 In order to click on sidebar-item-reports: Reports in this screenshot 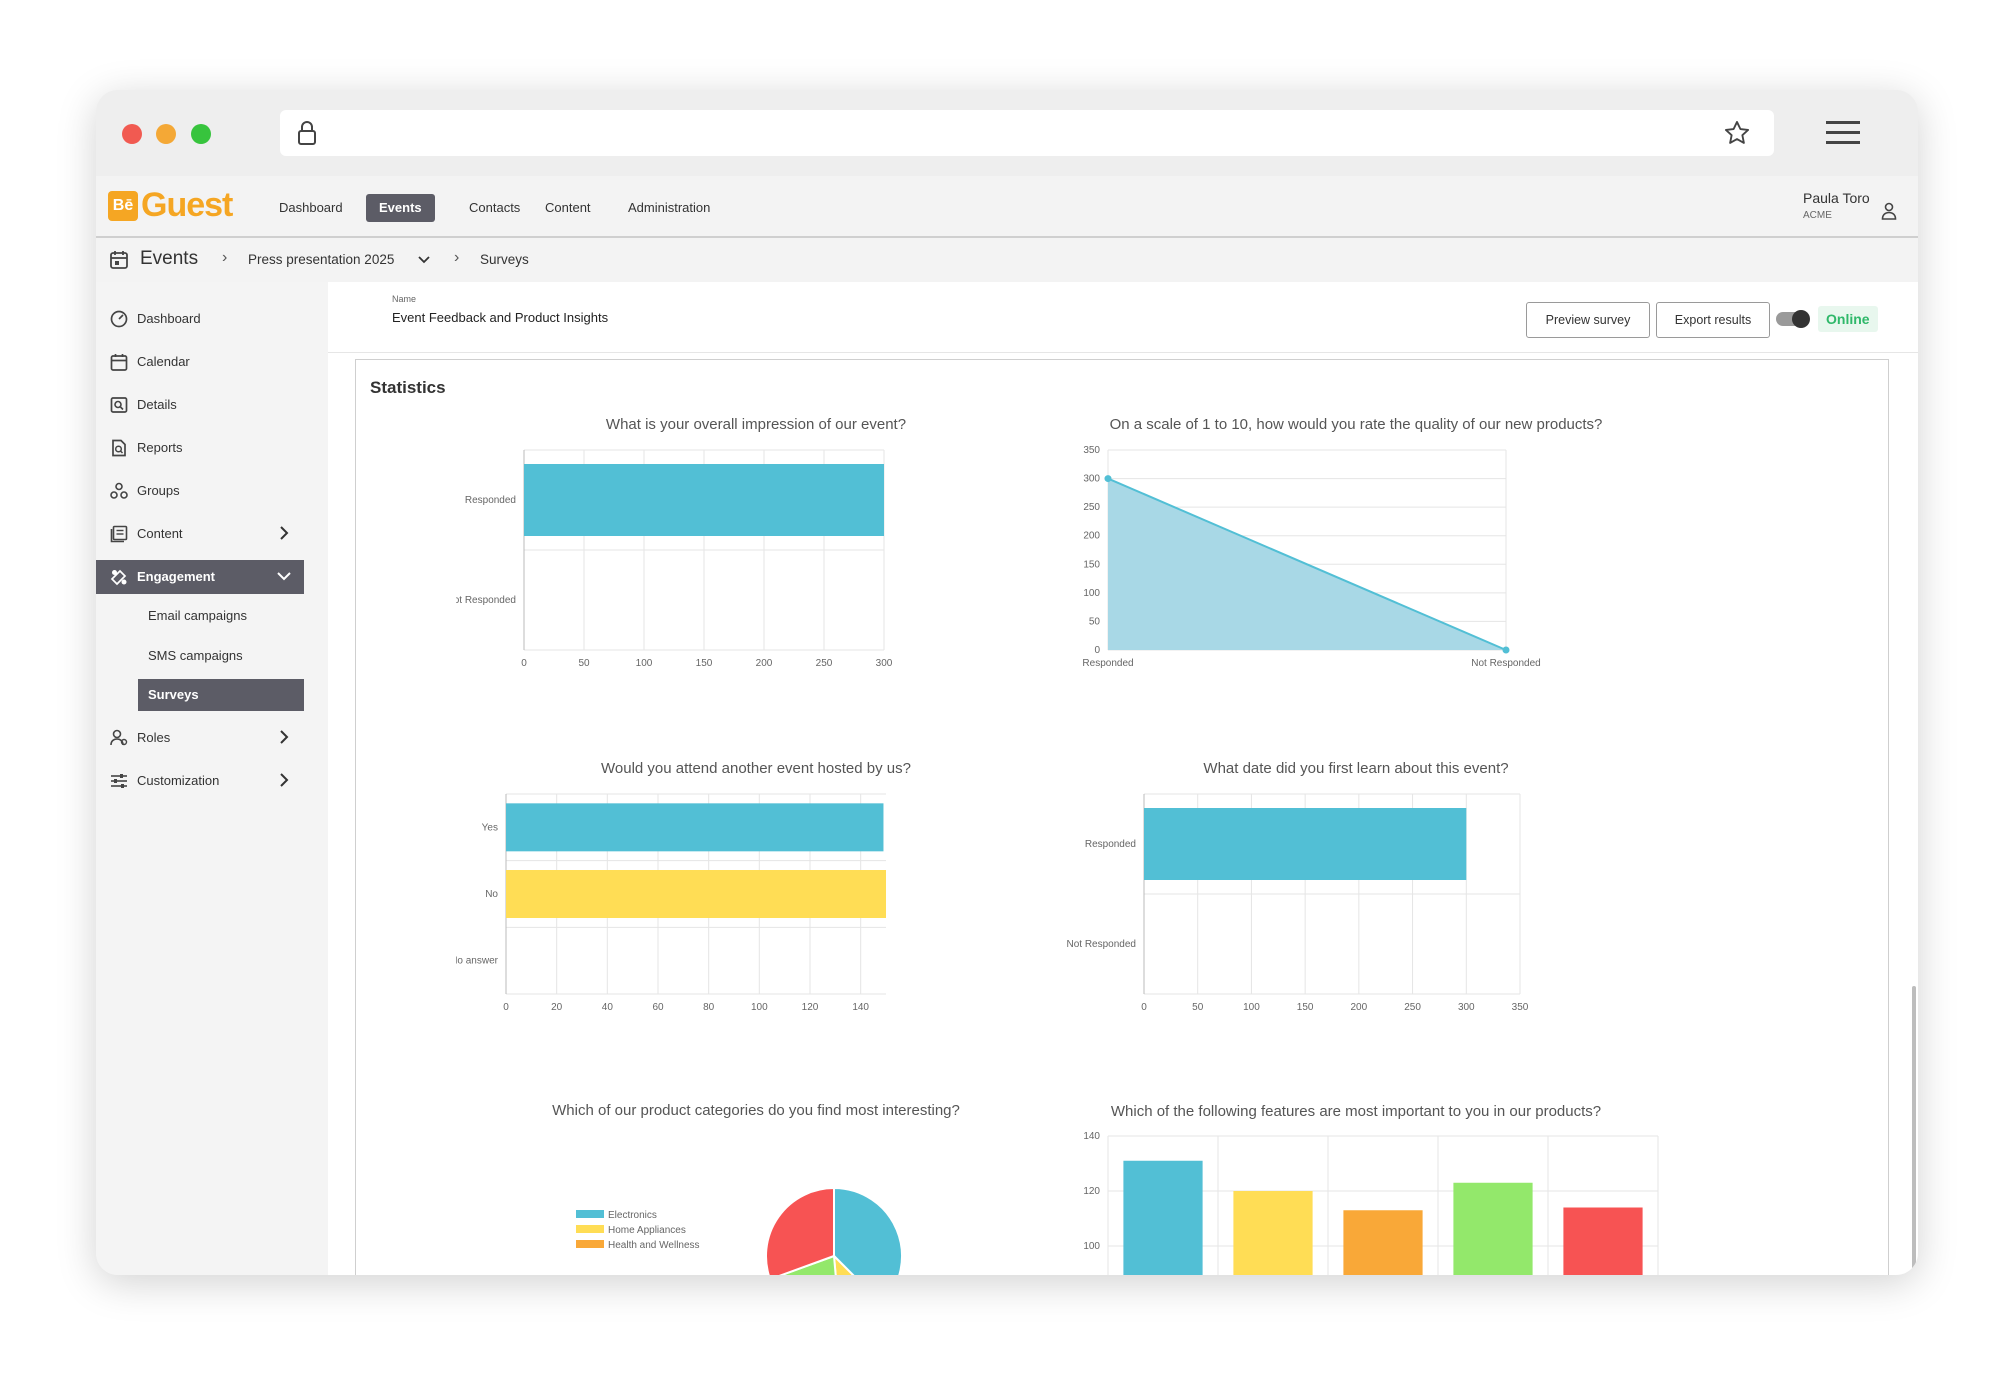, I will do `click(200, 448)`.